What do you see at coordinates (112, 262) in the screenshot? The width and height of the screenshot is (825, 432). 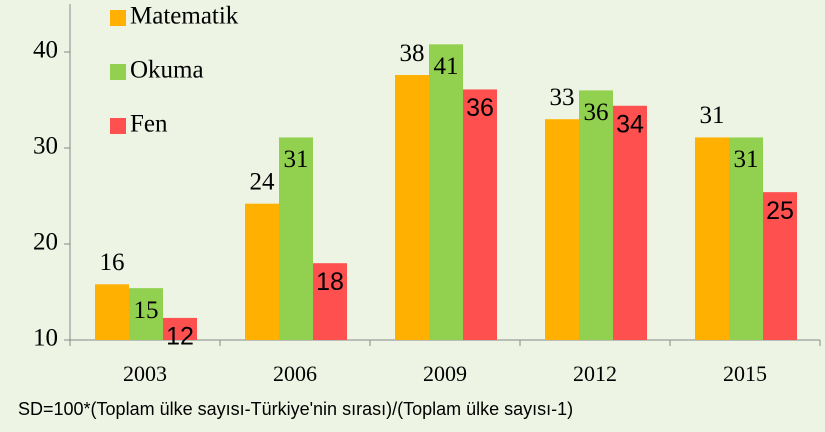 I see `value-label: 16` at bounding box center [112, 262].